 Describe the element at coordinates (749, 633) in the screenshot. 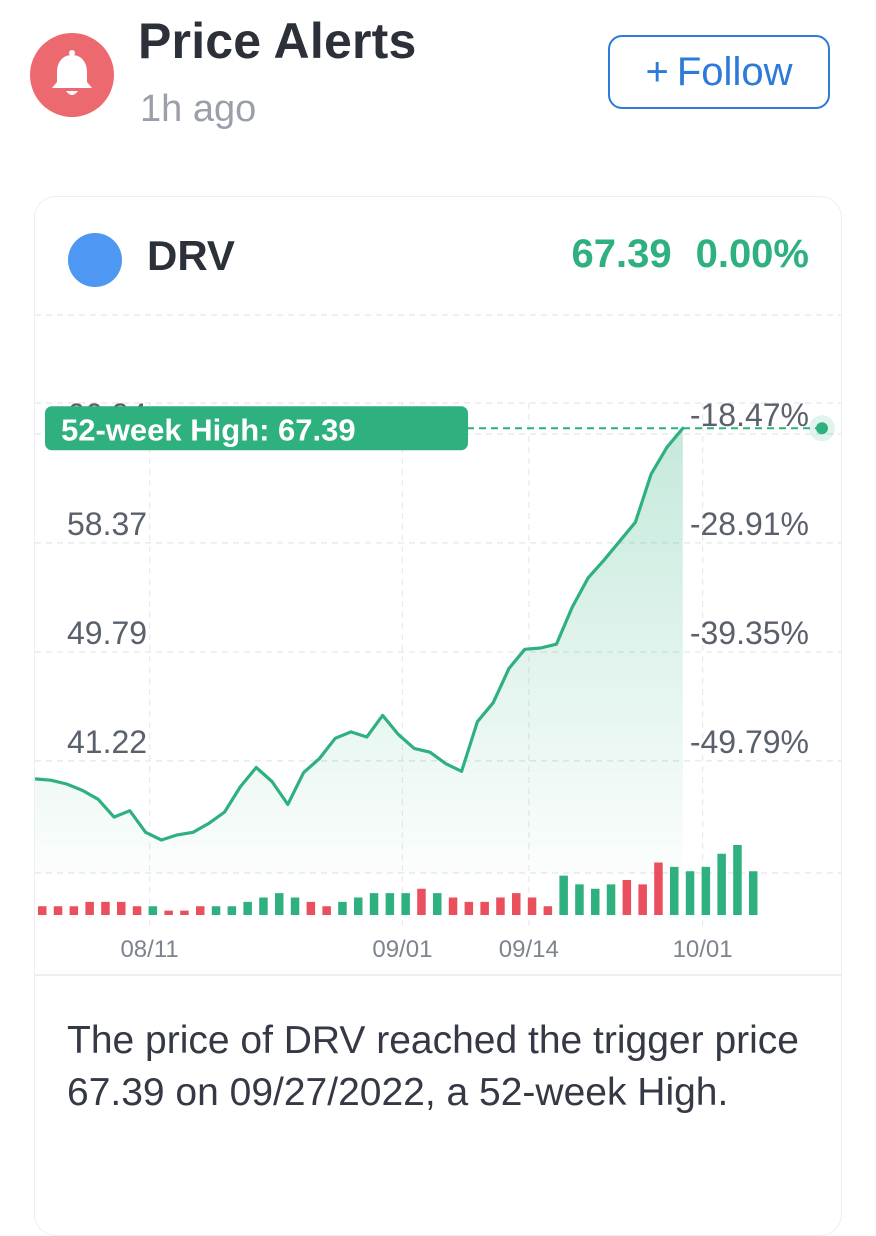

I see `pct-tick-label: -39.35%` at that location.